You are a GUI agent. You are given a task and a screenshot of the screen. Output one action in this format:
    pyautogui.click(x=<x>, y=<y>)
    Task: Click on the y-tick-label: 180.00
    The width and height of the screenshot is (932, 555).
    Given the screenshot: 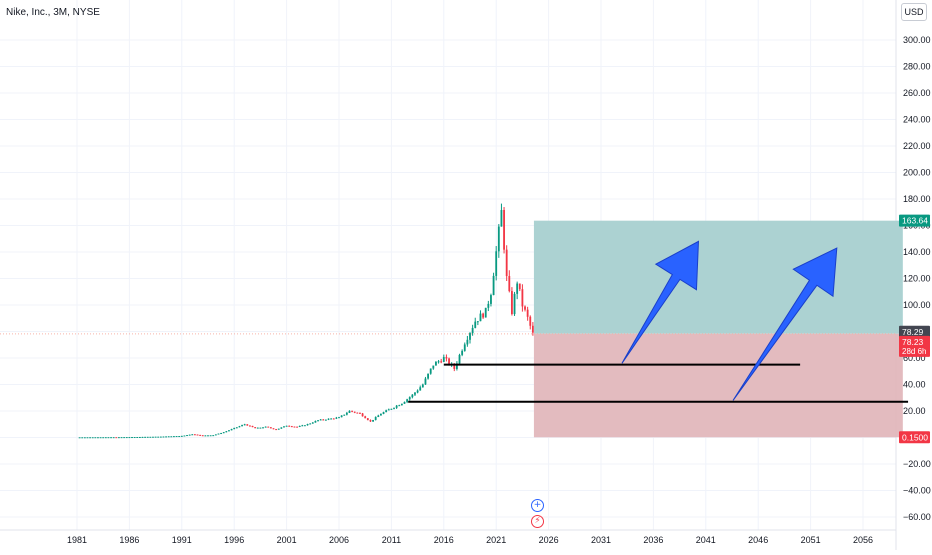 What is the action you would take?
    pyautogui.click(x=917, y=199)
    